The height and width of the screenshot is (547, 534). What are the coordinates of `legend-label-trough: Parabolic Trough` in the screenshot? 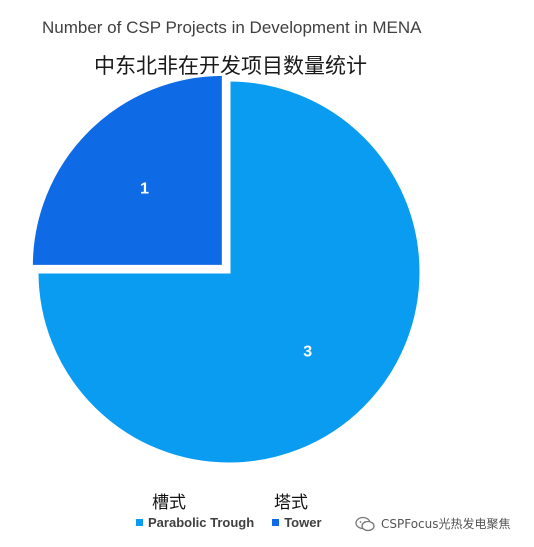 It's located at (201, 522).